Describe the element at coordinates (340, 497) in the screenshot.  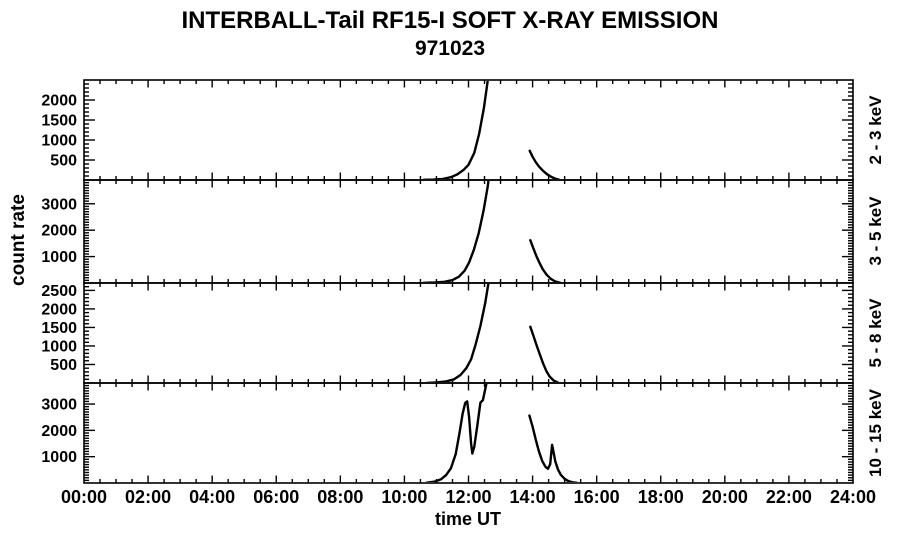
I see `x-tick-label: 08:00` at that location.